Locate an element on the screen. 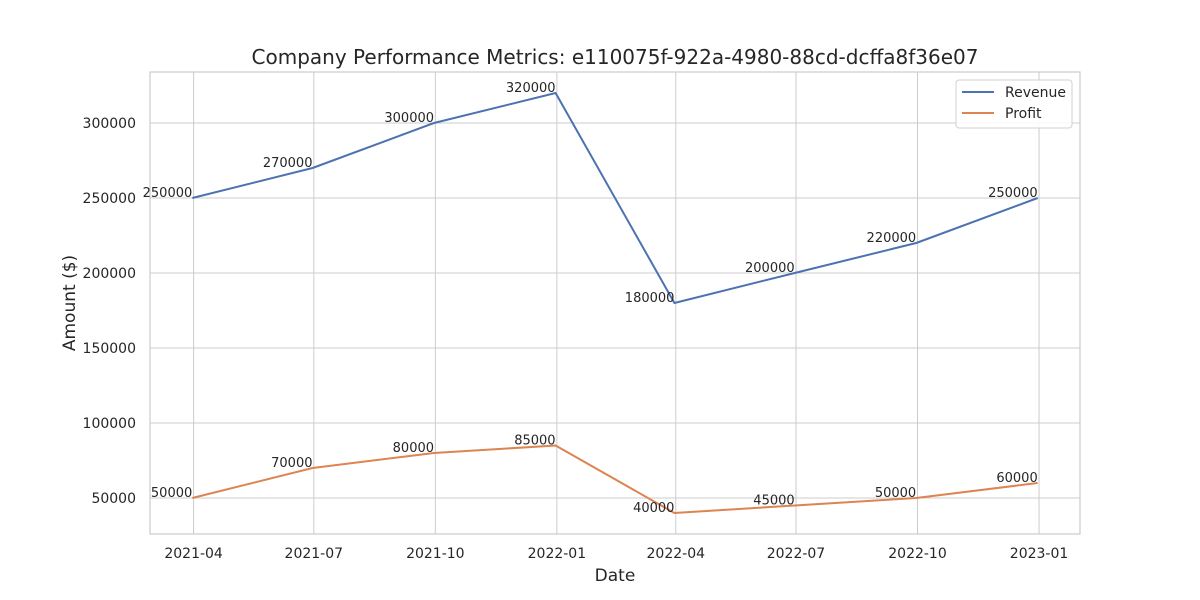 The width and height of the screenshot is (1200, 600). x-tick-label: 2022-07 is located at coordinates (796, 554).